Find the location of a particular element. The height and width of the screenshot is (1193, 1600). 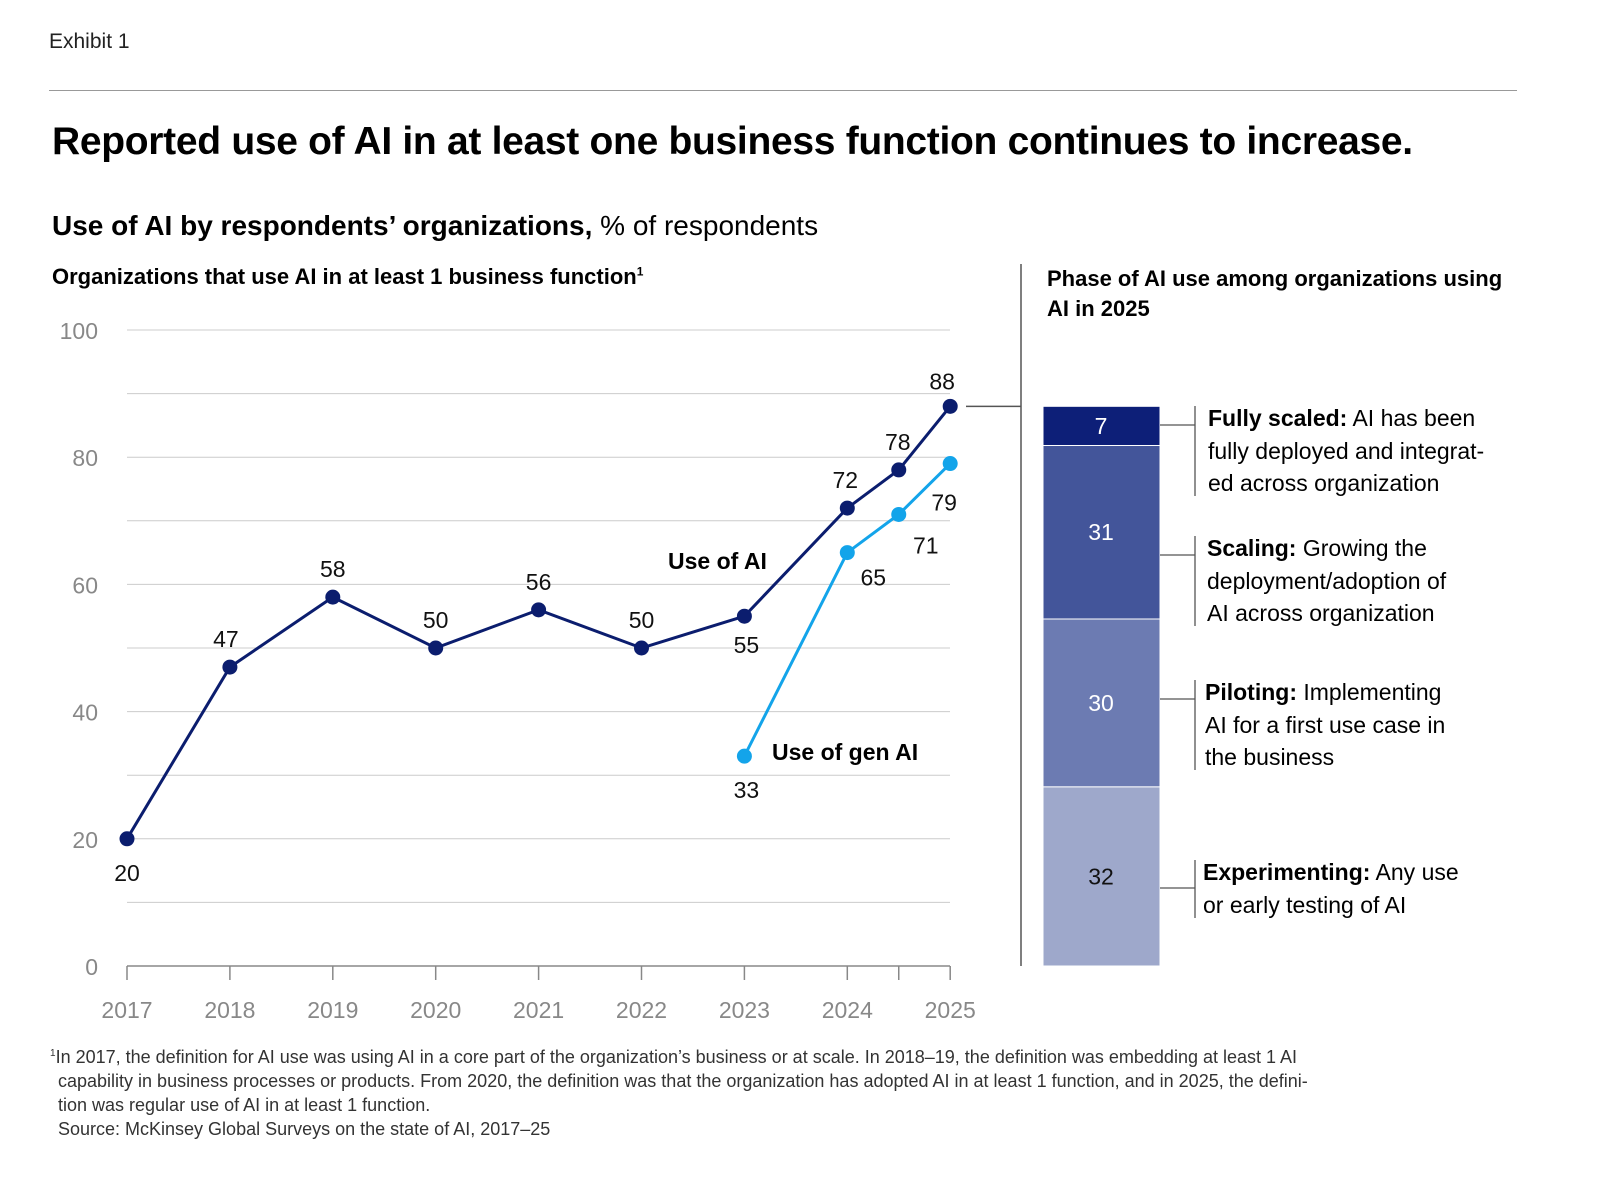

phase-name: Experimenting: is located at coordinates (1287, 872).